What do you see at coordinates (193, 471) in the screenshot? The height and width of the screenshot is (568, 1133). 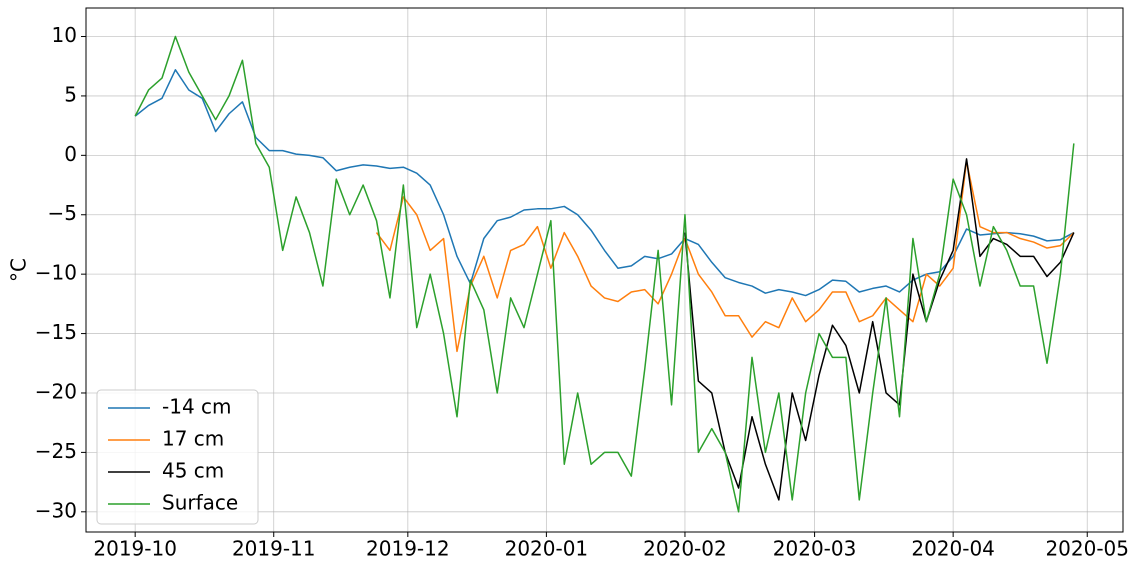 I see `legend-label: 45 cm` at bounding box center [193, 471].